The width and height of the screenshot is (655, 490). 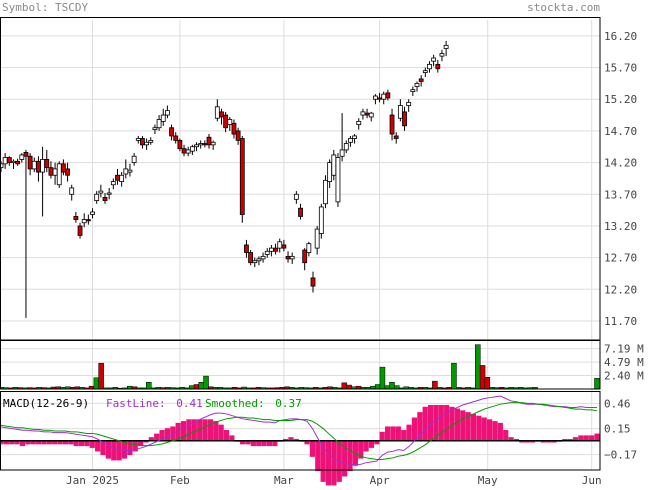 I want to click on price-tick-label: 12.20, so click(x=620, y=289).